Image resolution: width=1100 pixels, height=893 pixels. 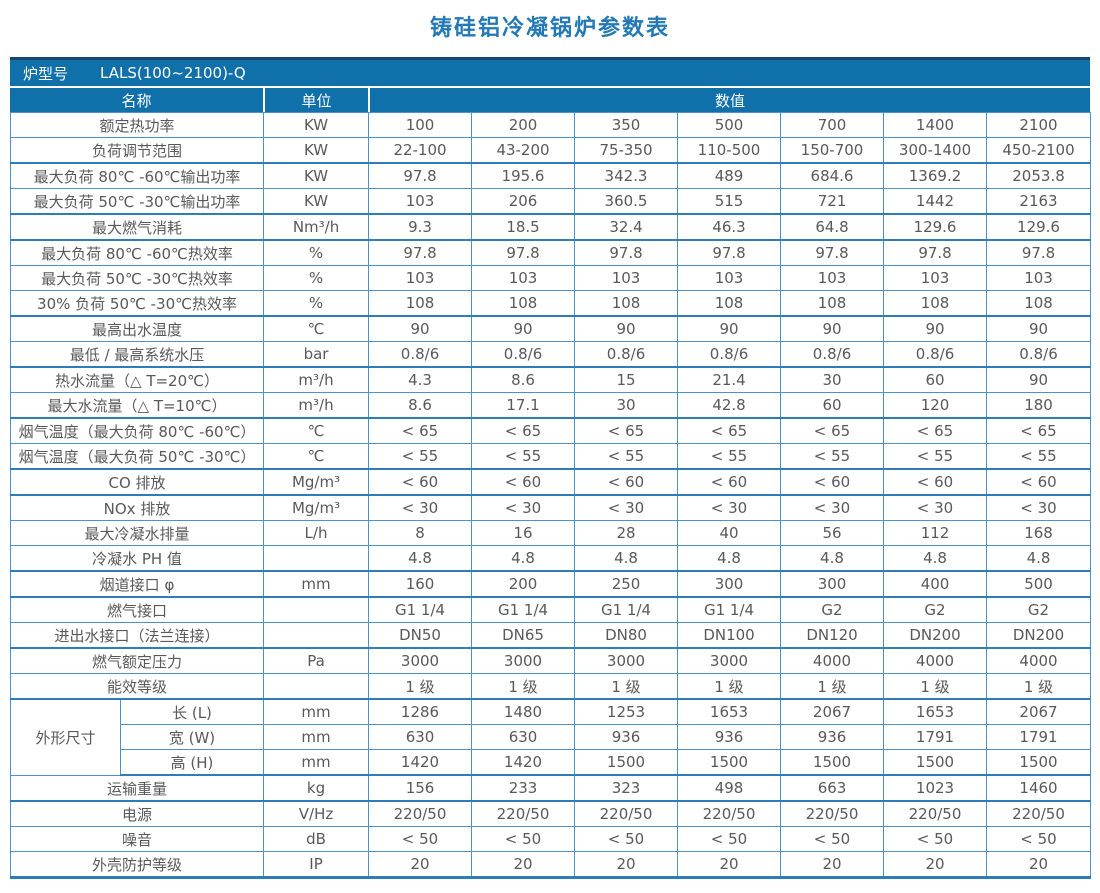 I want to click on param-value: G2, so click(x=1039, y=609).